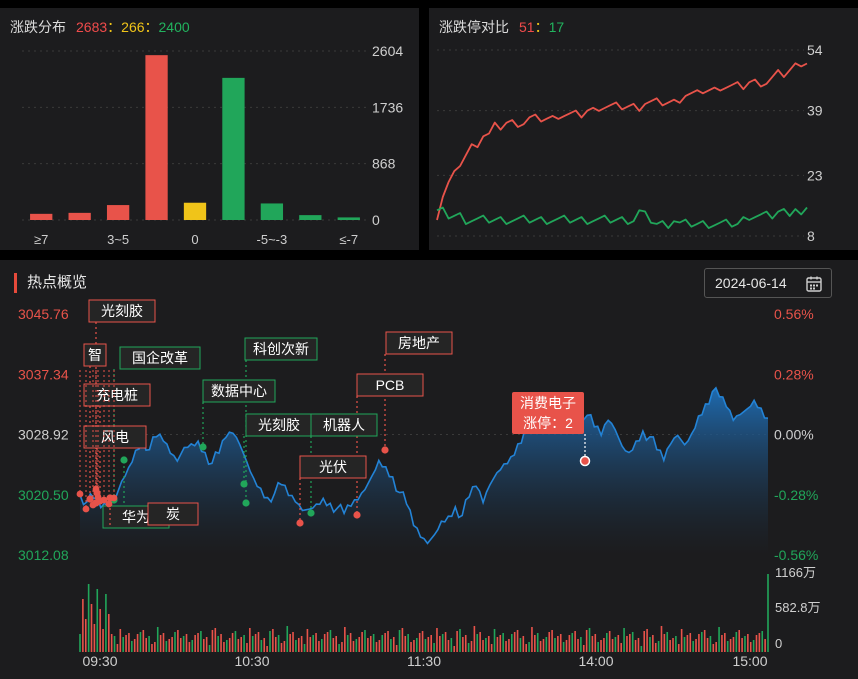 The width and height of the screenshot is (858, 679). What do you see at coordinates (333, 467) in the screenshot?
I see `hot-tag-光伏: 光伏` at bounding box center [333, 467].